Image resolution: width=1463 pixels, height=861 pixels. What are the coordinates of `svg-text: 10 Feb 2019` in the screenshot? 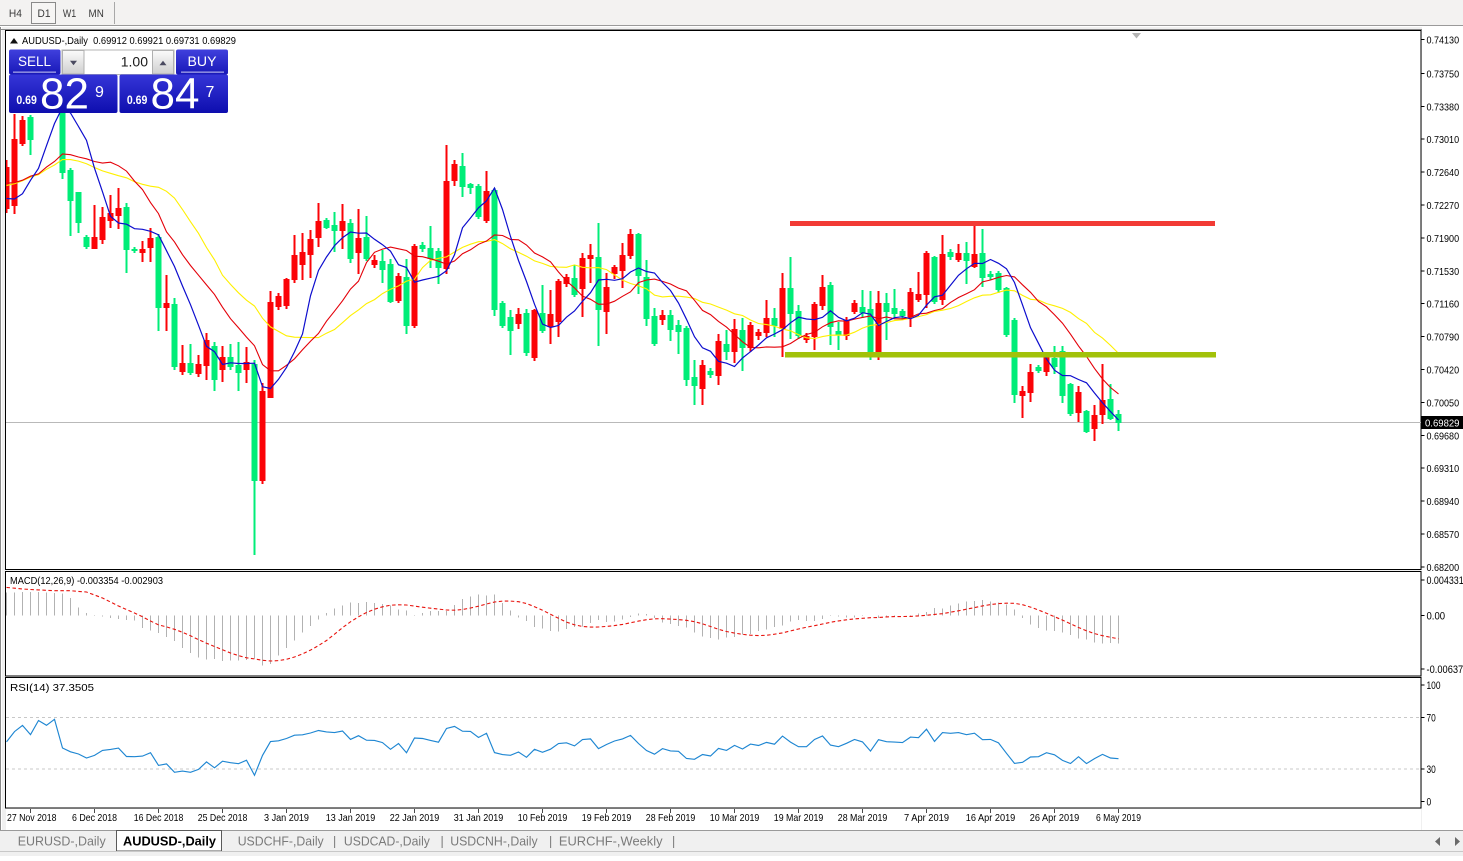 It's located at (543, 818).